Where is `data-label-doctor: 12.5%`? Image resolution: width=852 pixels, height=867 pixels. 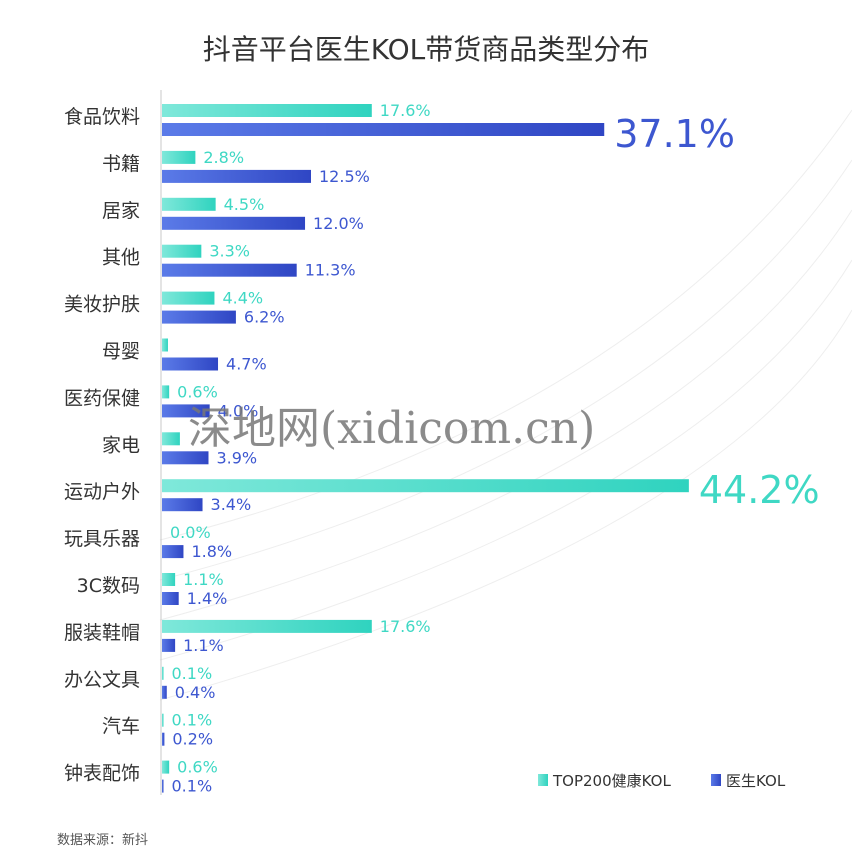
data-label-doctor: 12.5% is located at coordinates (344, 176).